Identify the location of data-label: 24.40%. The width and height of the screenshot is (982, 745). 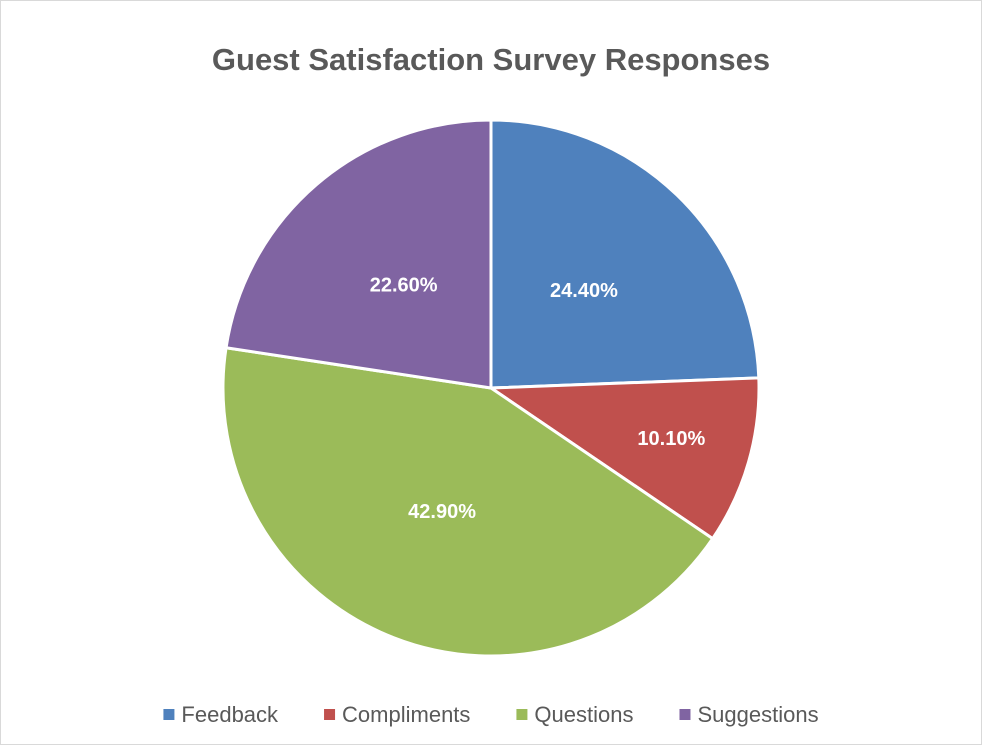
(584, 291).